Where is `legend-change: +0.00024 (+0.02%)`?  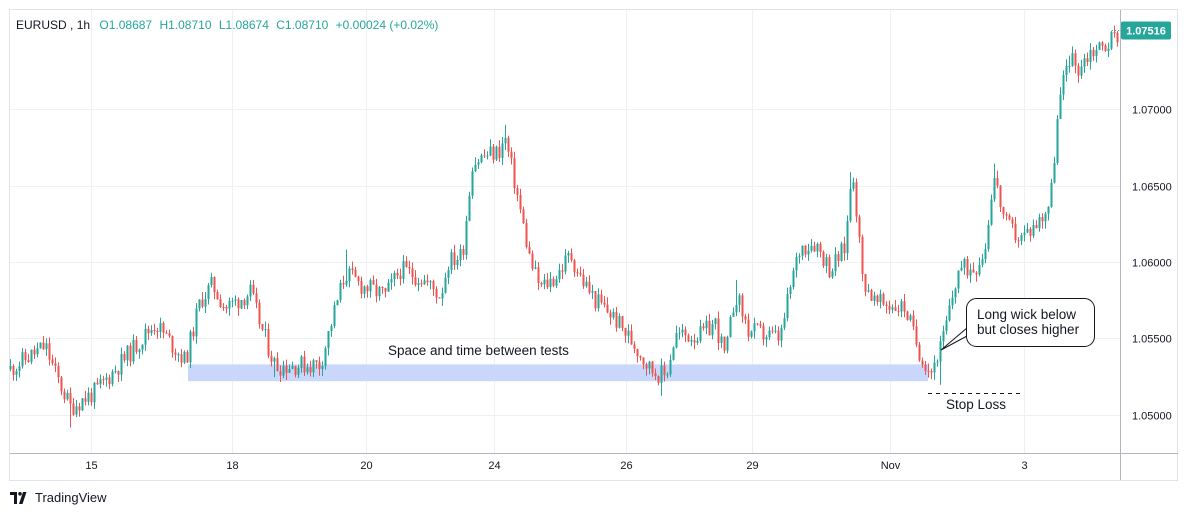 legend-change: +0.00024 (+0.02%) is located at coordinates (387, 25).